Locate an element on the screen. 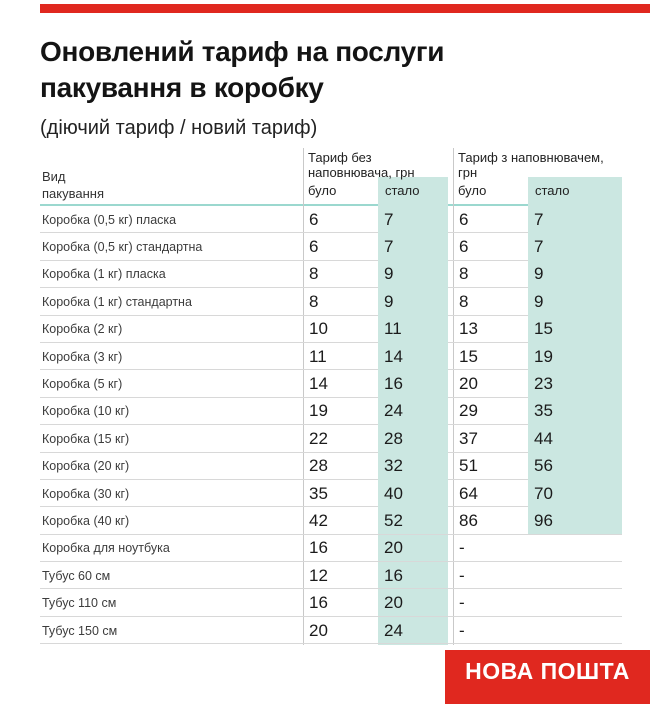 The width and height of the screenshot is (650, 704). table-row: Коробка (40 кг) 42 52 86 96 is located at coordinates (331, 521).